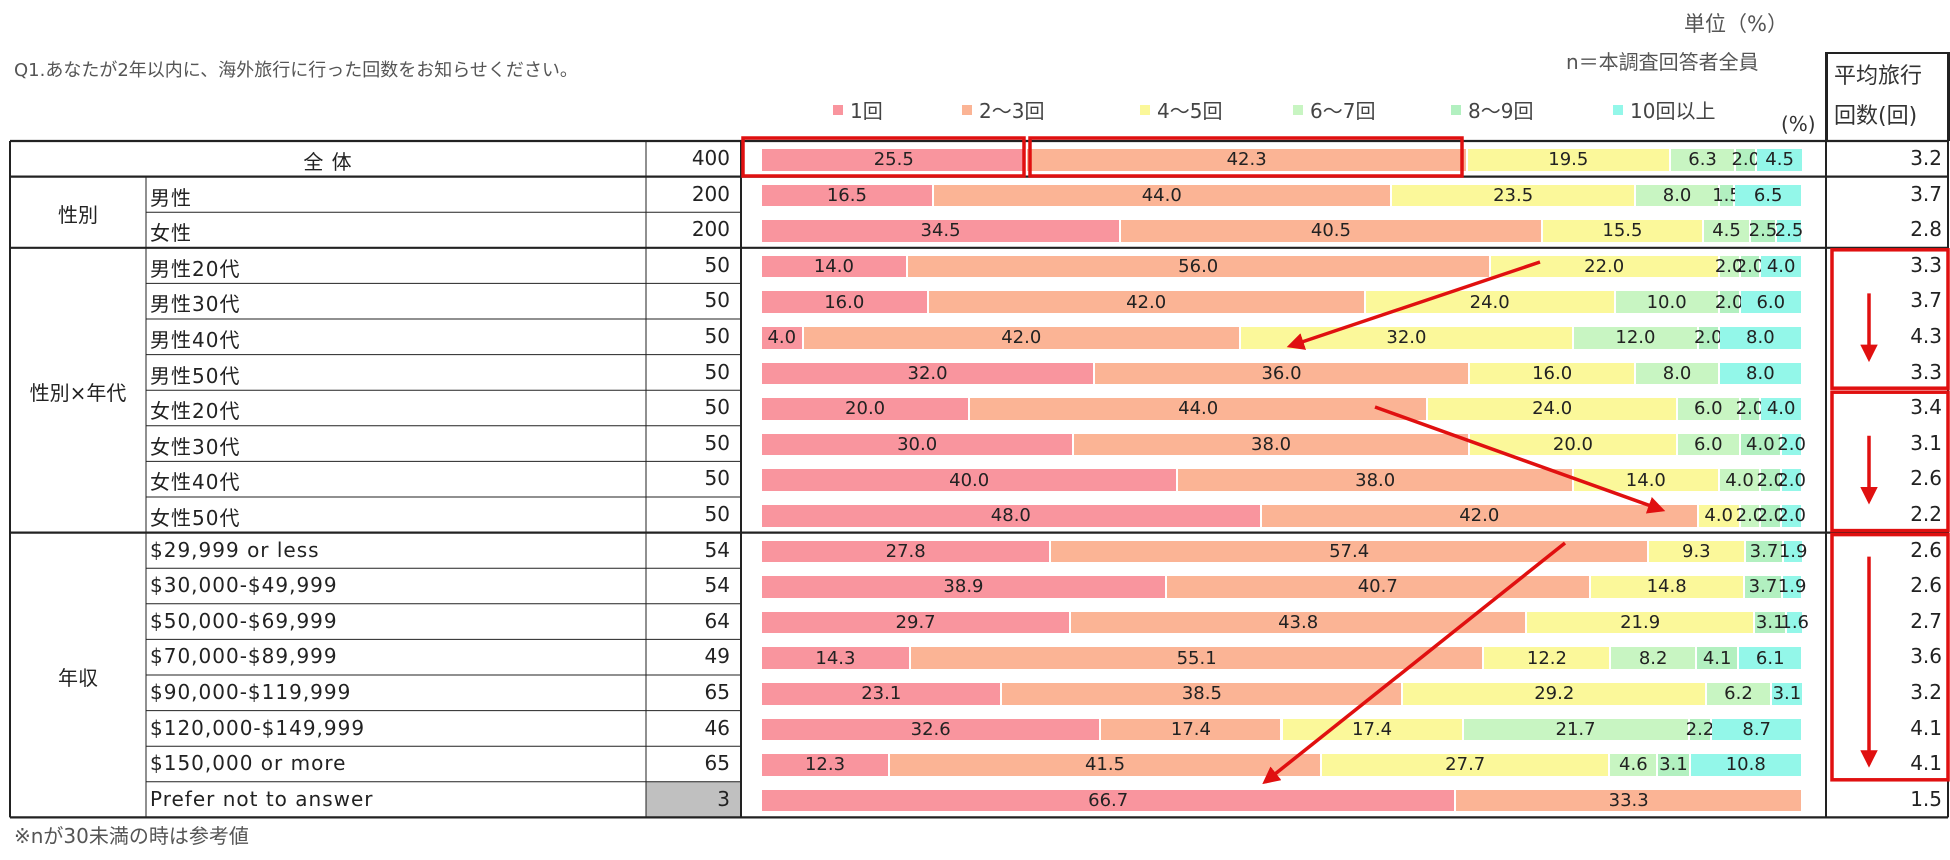  I want to click on bar-segment: 17.4, so click(1192, 729).